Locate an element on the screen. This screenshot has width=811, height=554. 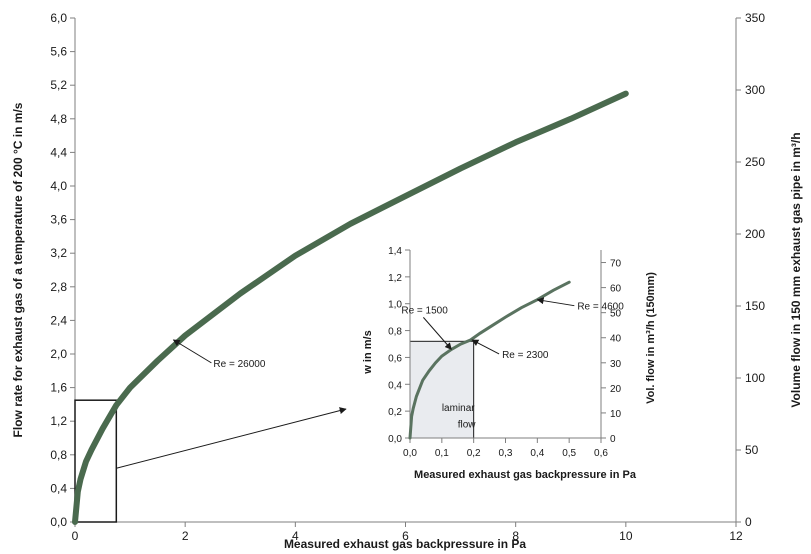
inset-y2-tick-label: 20 is located at coordinates (616, 389).